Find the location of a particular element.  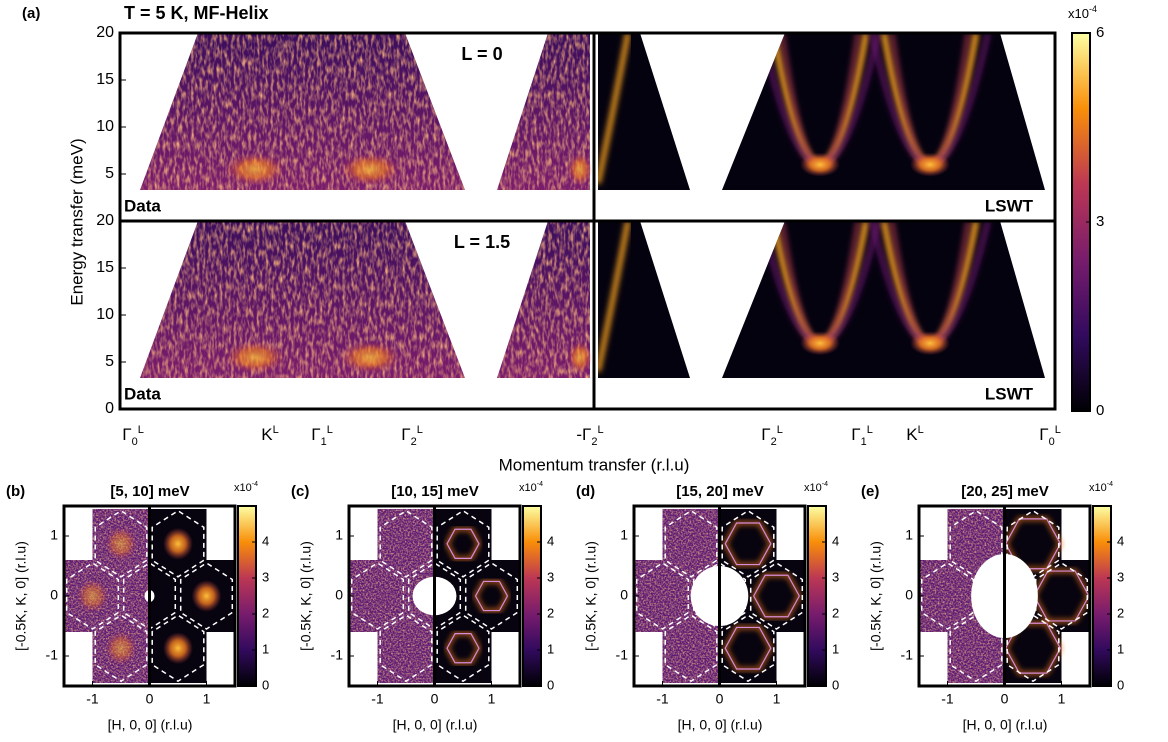

x-tick-label: KL is located at coordinates (269, 434).